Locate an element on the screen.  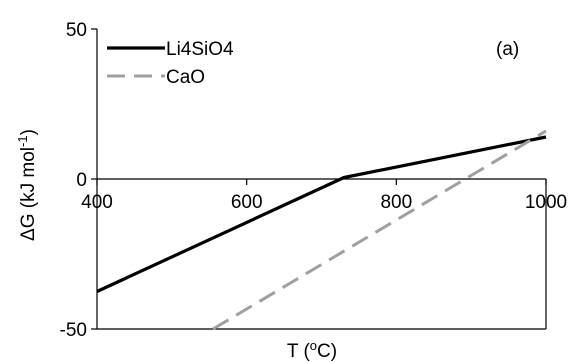
x-tick-label: 1000 is located at coordinates (546, 202).